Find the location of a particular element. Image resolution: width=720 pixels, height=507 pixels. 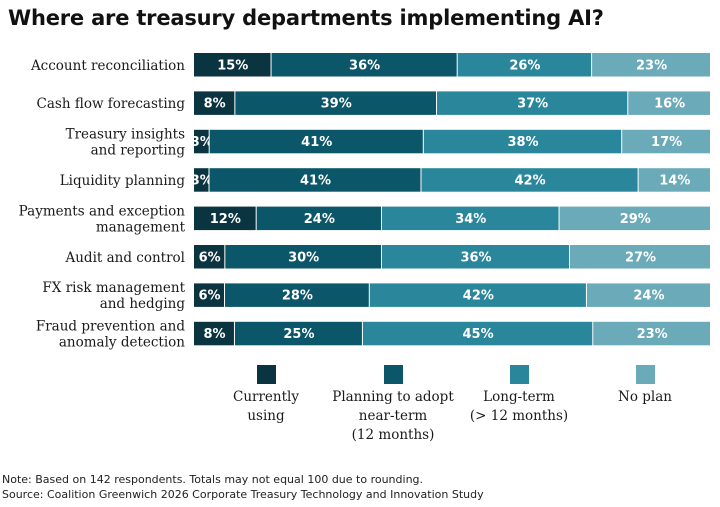

value-label: 14% is located at coordinates (674, 180).